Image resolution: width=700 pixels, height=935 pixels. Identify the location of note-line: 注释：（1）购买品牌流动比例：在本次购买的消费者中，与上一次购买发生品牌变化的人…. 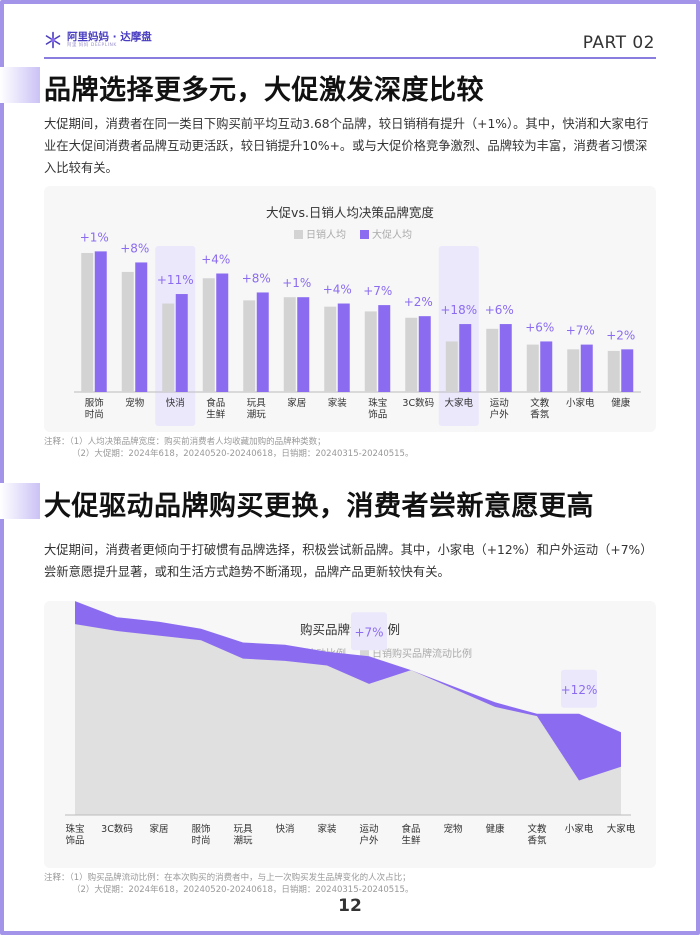
(227, 878).